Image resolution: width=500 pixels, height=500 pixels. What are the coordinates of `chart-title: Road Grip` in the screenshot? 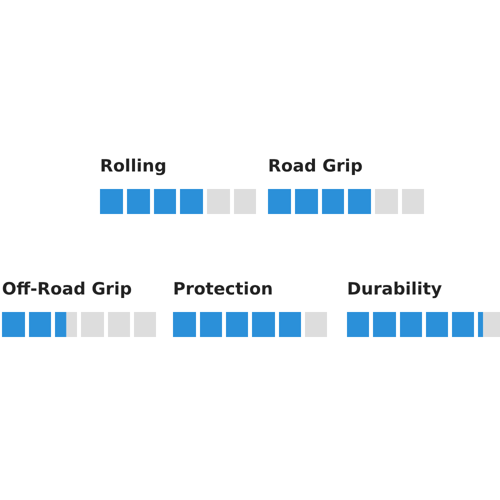 It's located at (315, 166).